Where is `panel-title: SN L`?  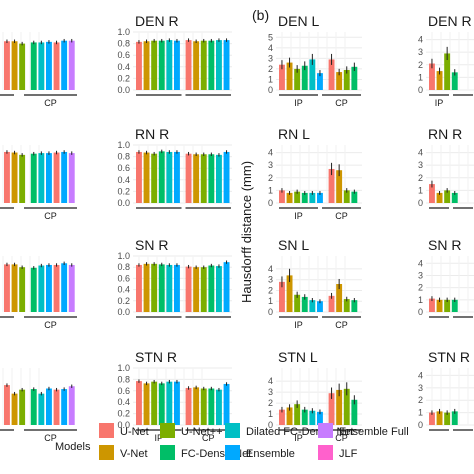
panel-title: SN L is located at coordinates (293, 245).